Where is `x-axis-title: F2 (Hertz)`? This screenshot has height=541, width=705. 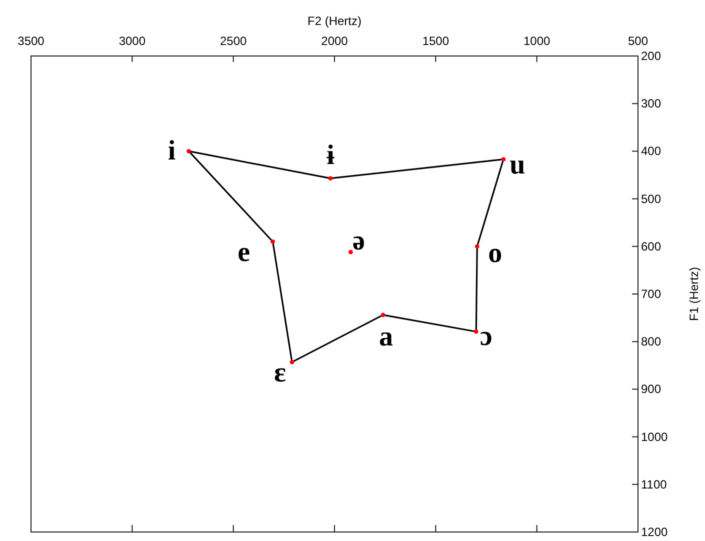 x-axis-title: F2 (Hertz) is located at coordinates (335, 21).